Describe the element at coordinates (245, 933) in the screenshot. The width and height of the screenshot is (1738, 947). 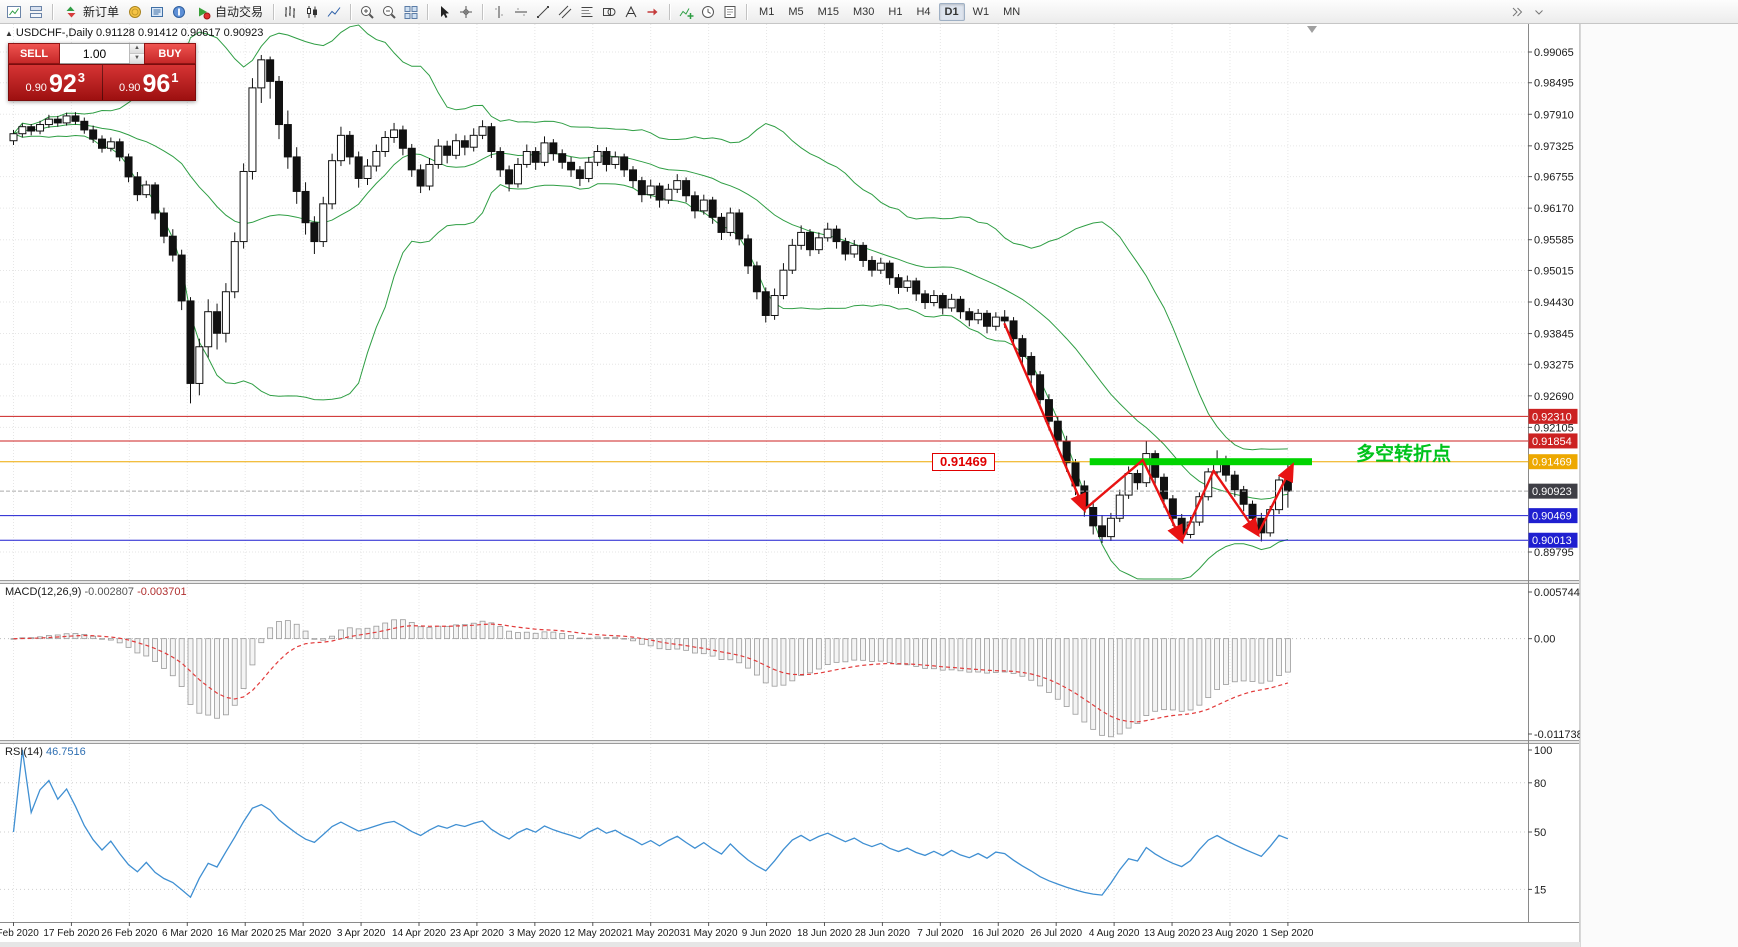
I see `svg-text: 16 Mar 2020` at that location.